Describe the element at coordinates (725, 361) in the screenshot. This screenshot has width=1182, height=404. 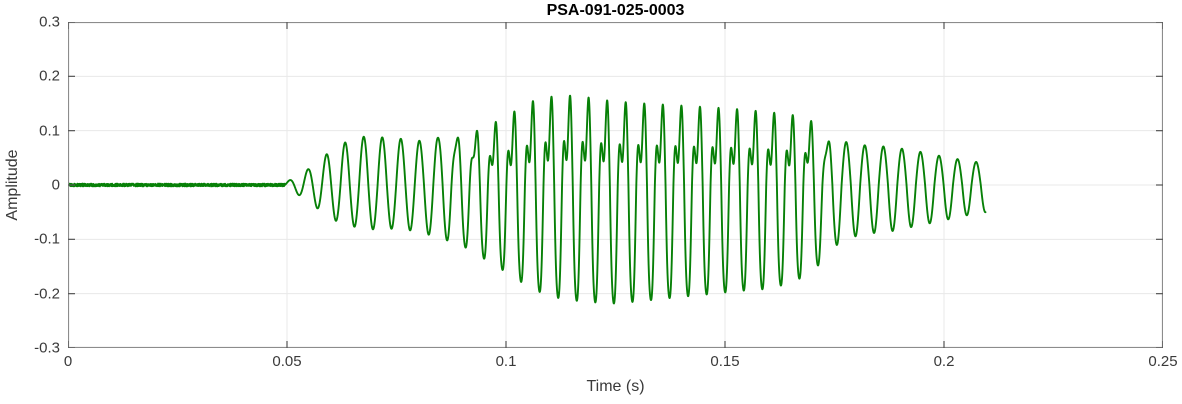
I see `x-tick-label: 0.15` at that location.